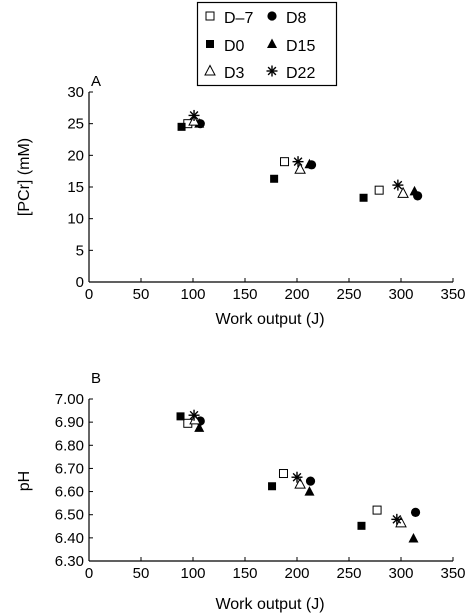 The height and width of the screenshot is (614, 466). I want to click on legend-marker-d0, so click(210, 44).